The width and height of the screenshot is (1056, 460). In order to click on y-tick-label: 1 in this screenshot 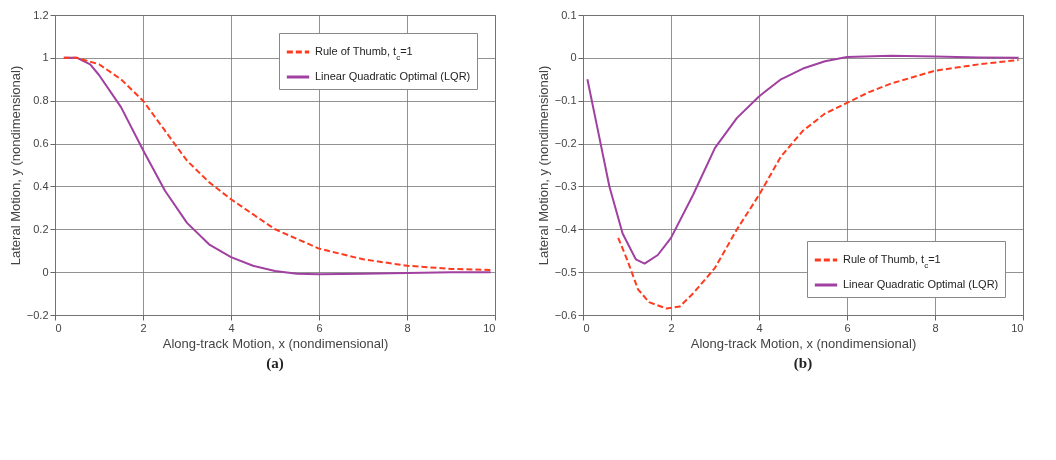, I will do `click(45, 57)`.